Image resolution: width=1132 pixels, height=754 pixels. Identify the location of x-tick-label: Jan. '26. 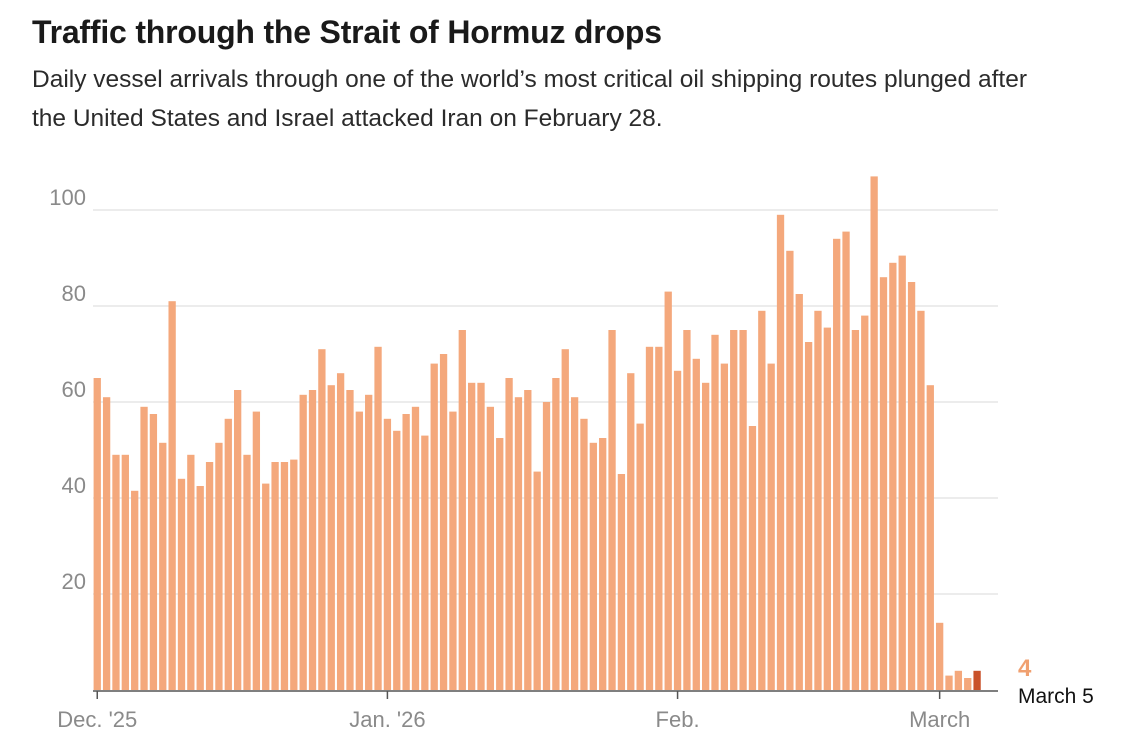
(387, 719).